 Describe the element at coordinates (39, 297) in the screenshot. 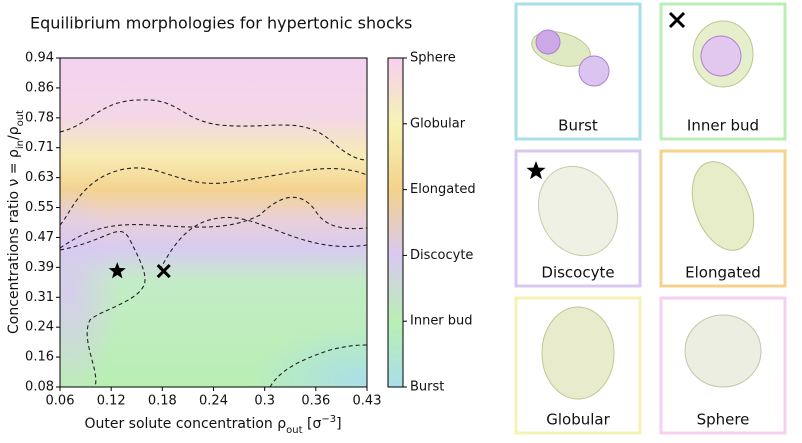

I see `y-tick-label: 0.31` at that location.